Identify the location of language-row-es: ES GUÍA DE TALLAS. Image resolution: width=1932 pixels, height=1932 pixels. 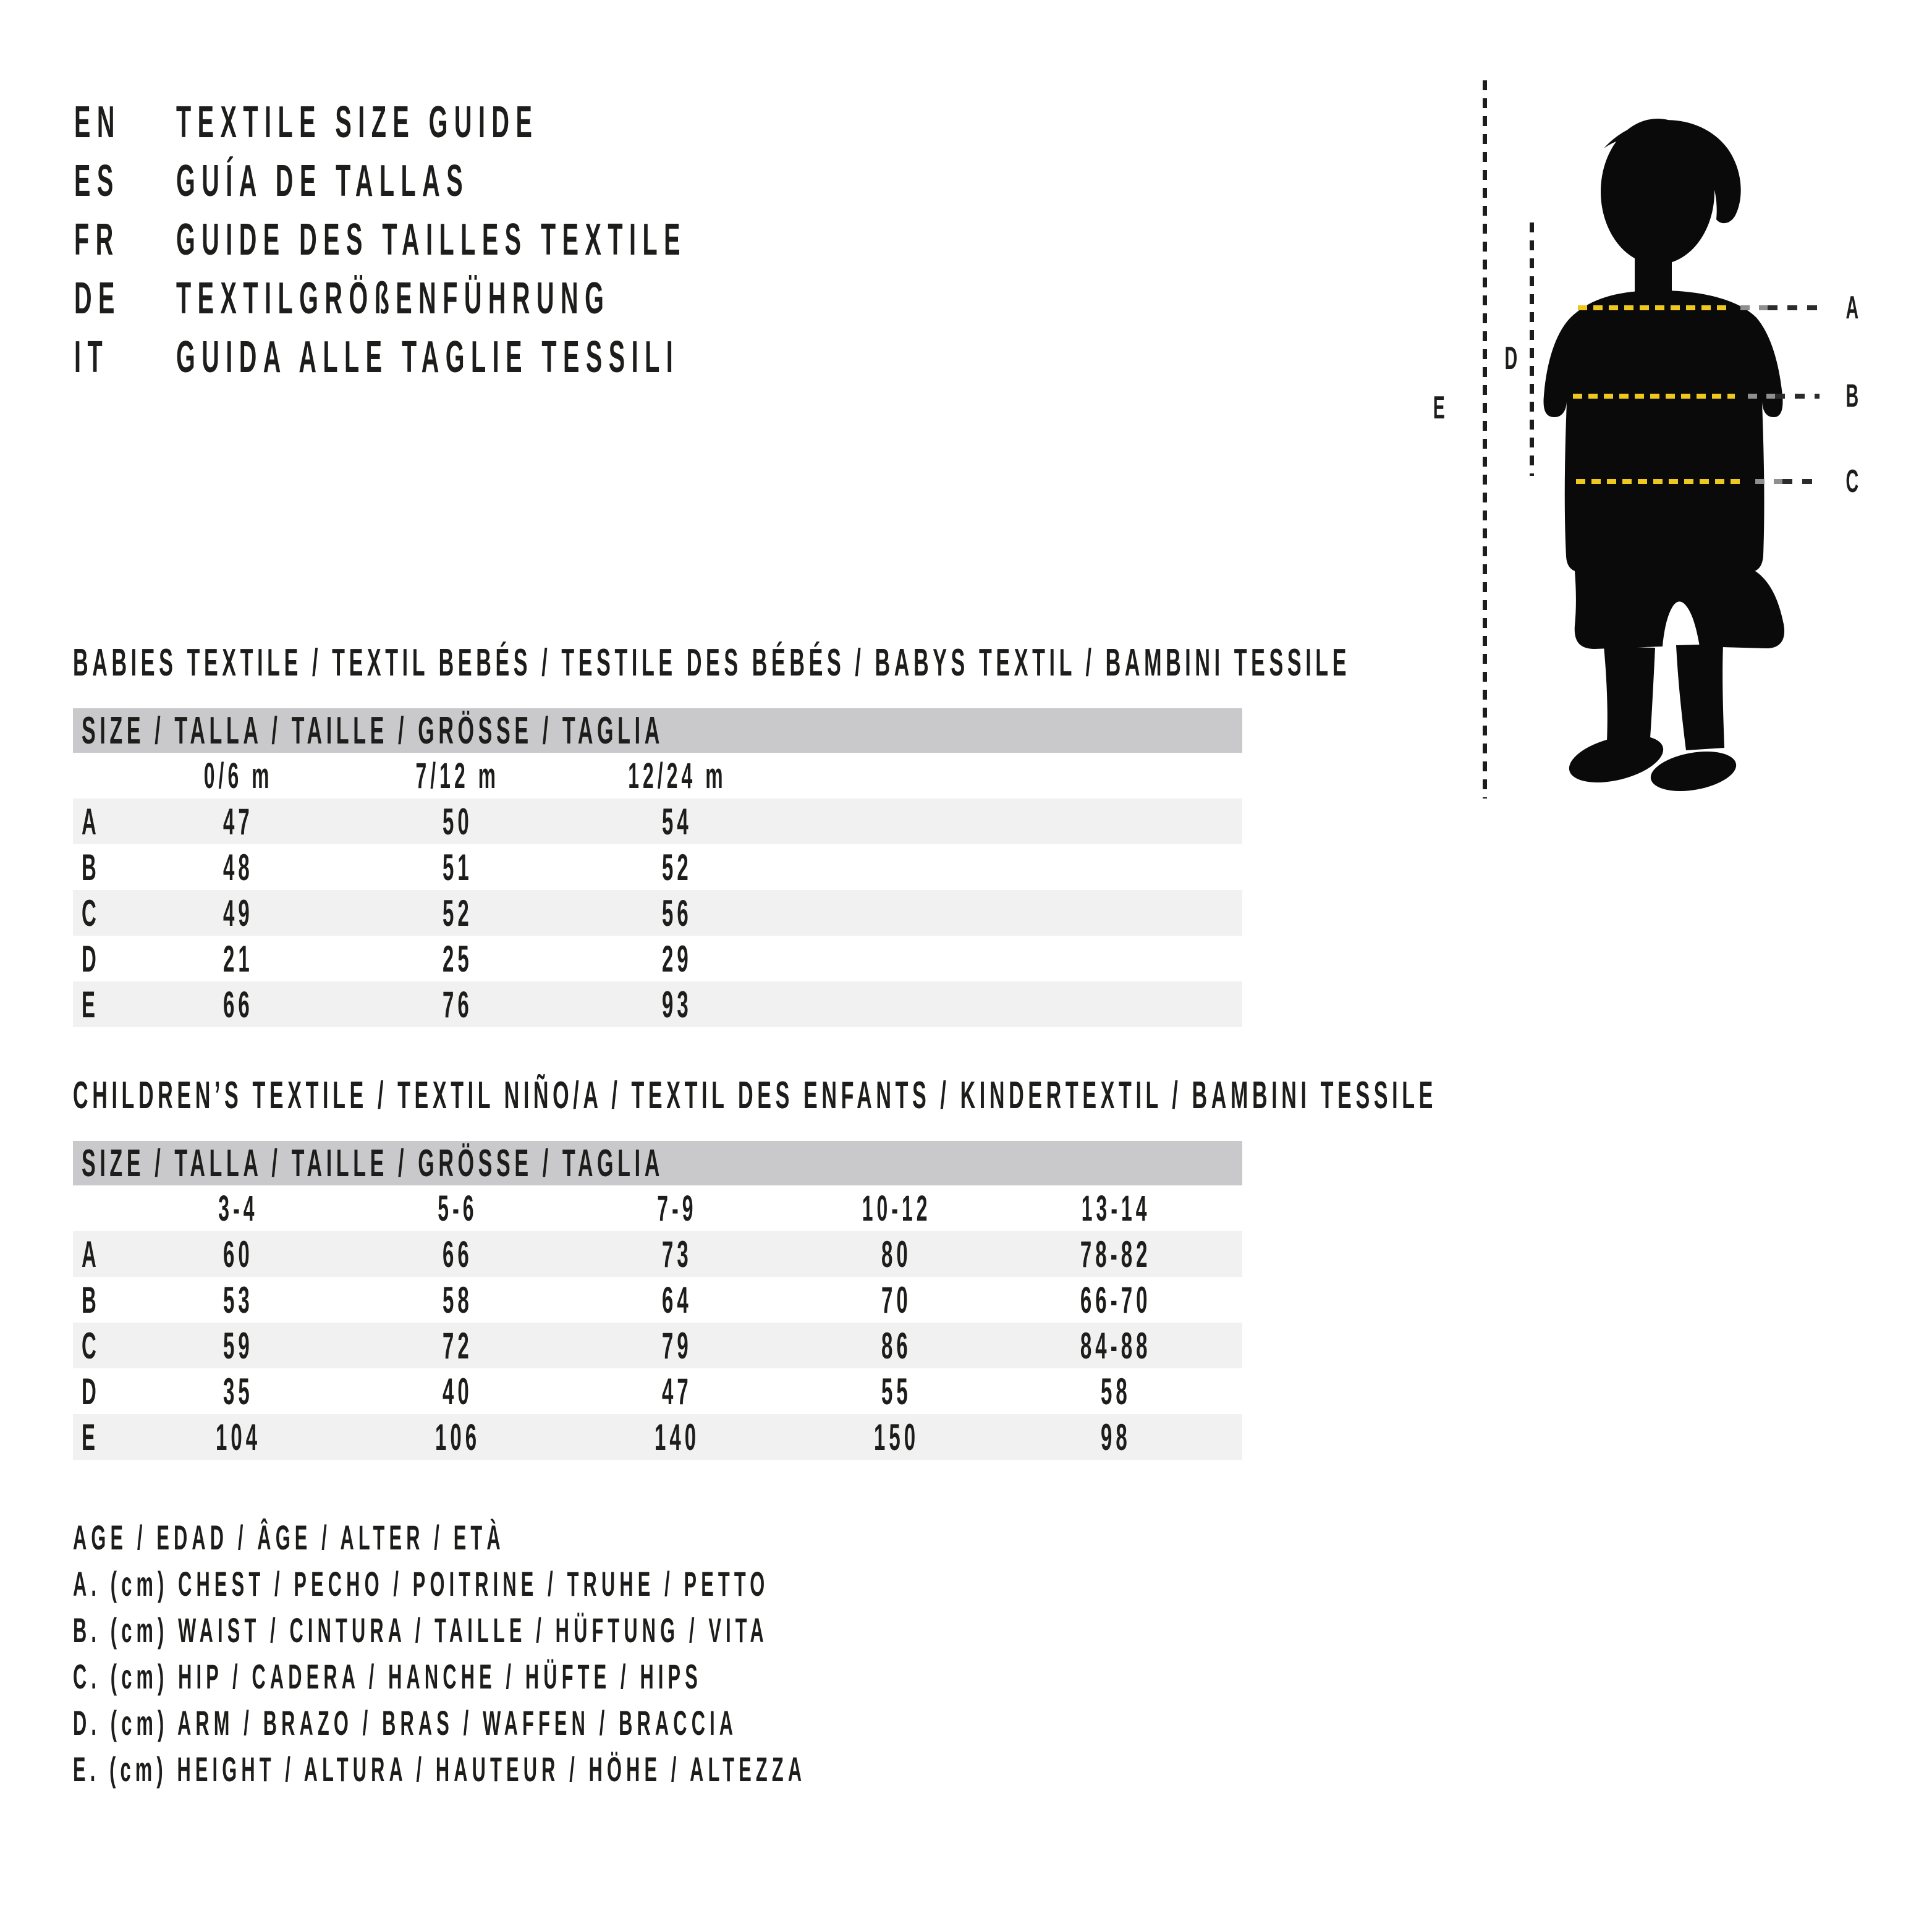
(589, 180).